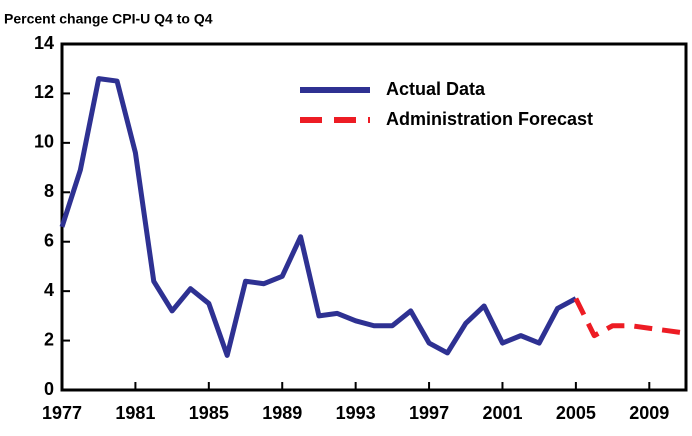 This screenshot has width=692, height=436. I want to click on x-tick-label: 1985, so click(209, 413).